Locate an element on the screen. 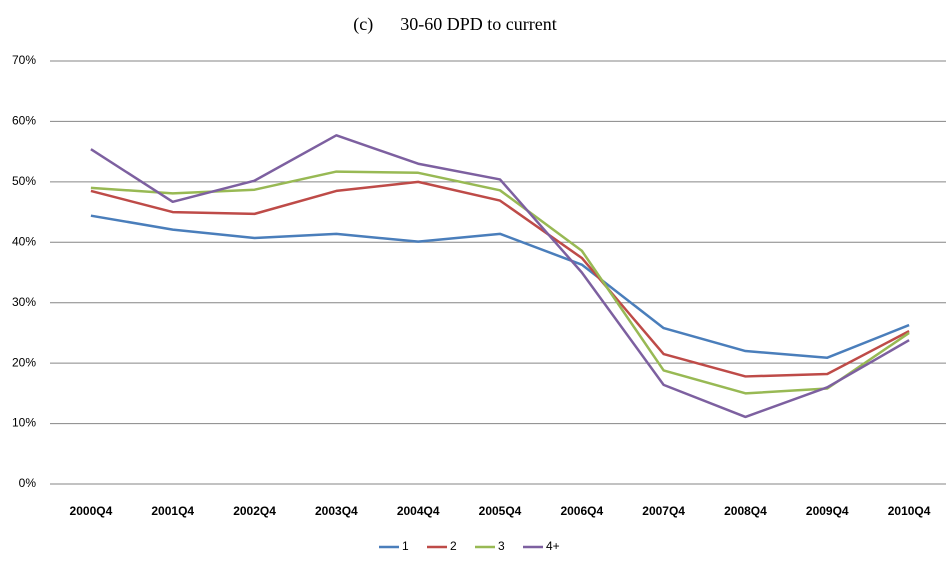  y-tick-label: 50% is located at coordinates (24, 181).